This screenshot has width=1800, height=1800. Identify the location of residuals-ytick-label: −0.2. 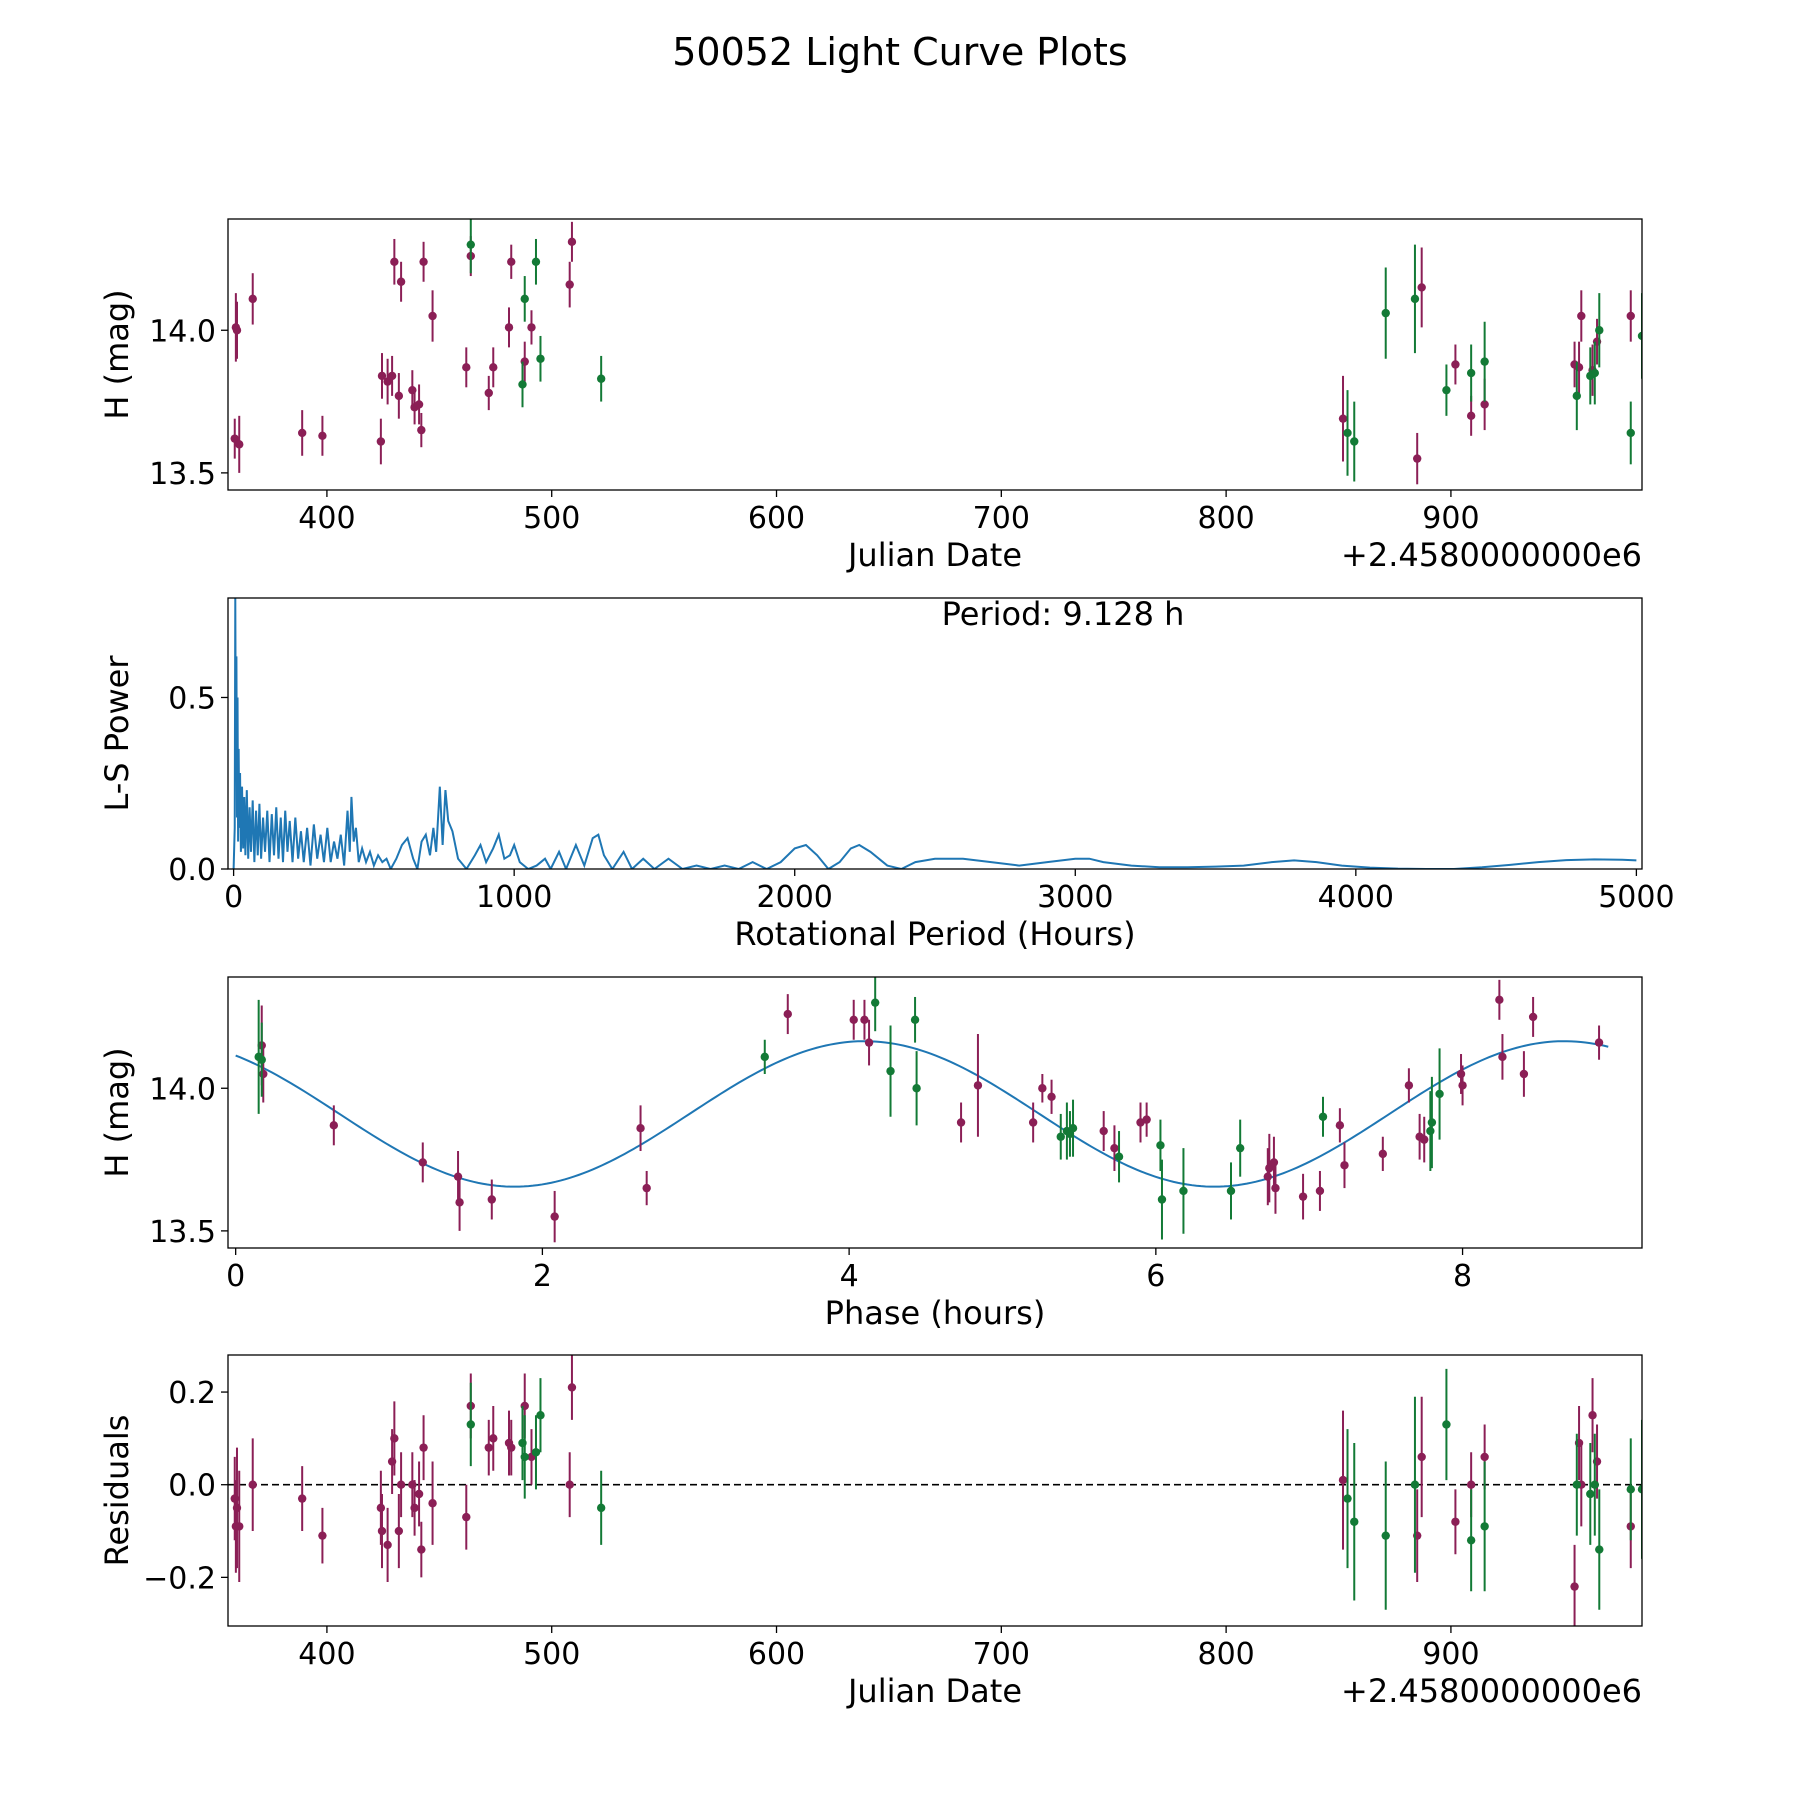
(179, 1578).